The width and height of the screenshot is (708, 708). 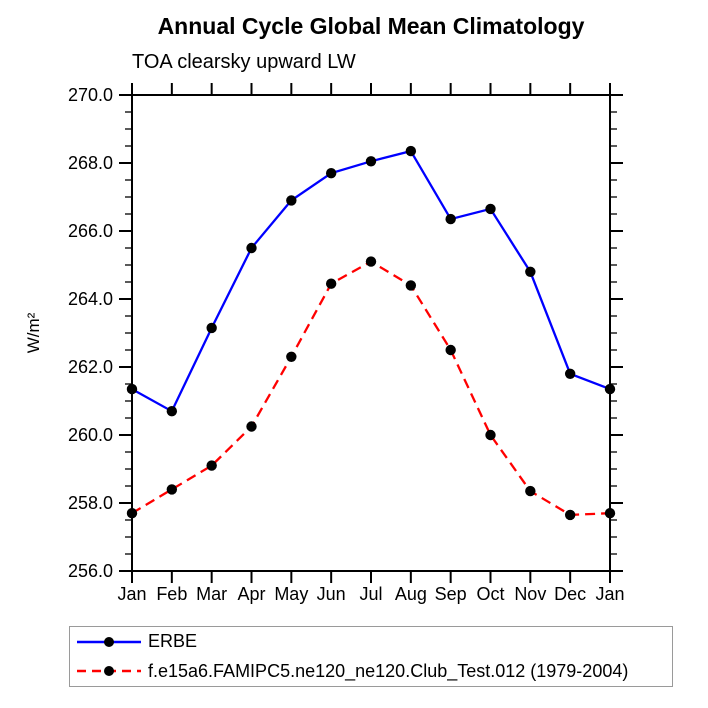 I want to click on y-tick-label: 256.0, so click(x=90, y=571).